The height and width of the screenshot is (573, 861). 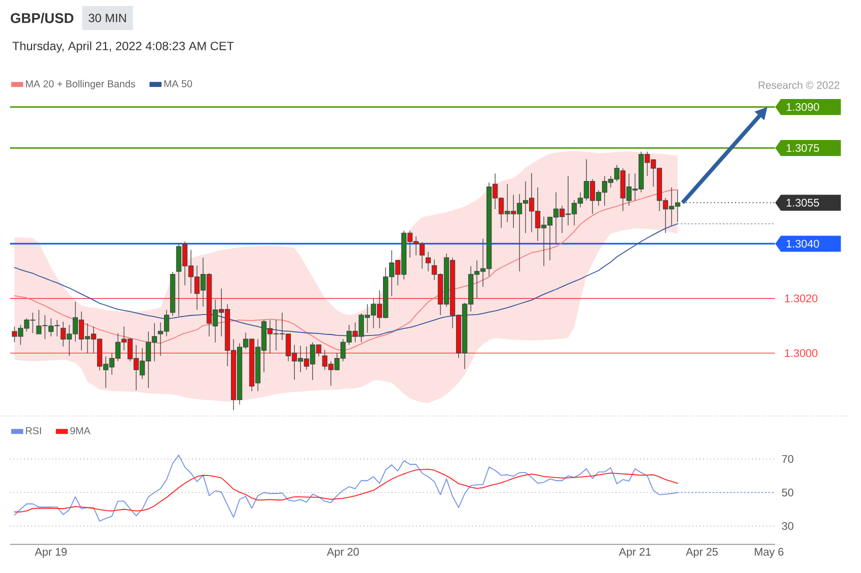 I want to click on legend-label: RSI, so click(x=33, y=430).